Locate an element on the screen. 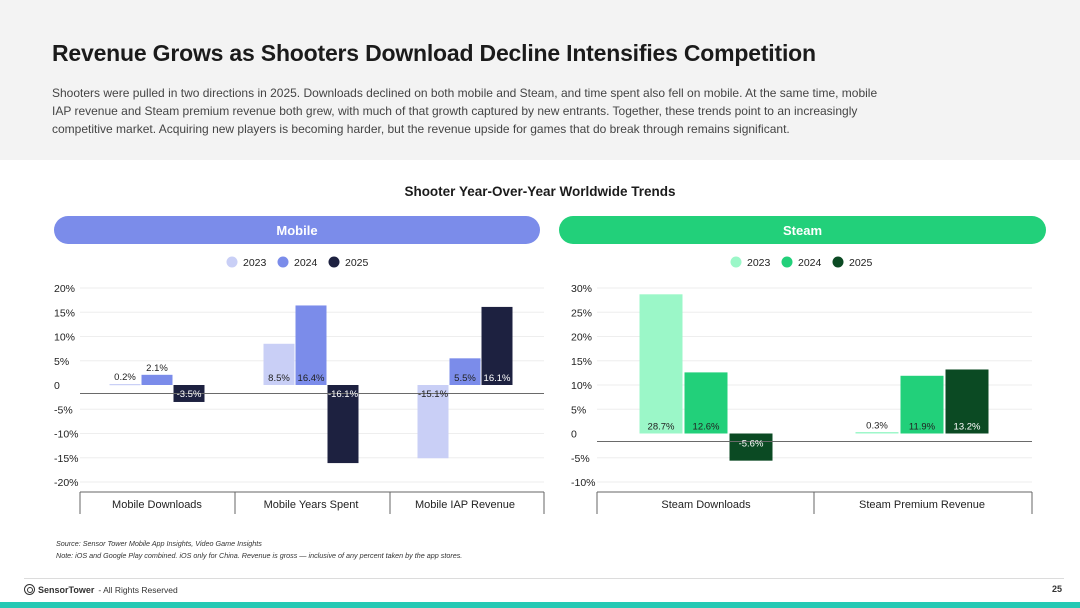 This screenshot has width=1080, height=608. mobile-y-tick-label: -10% is located at coordinates (66, 435).